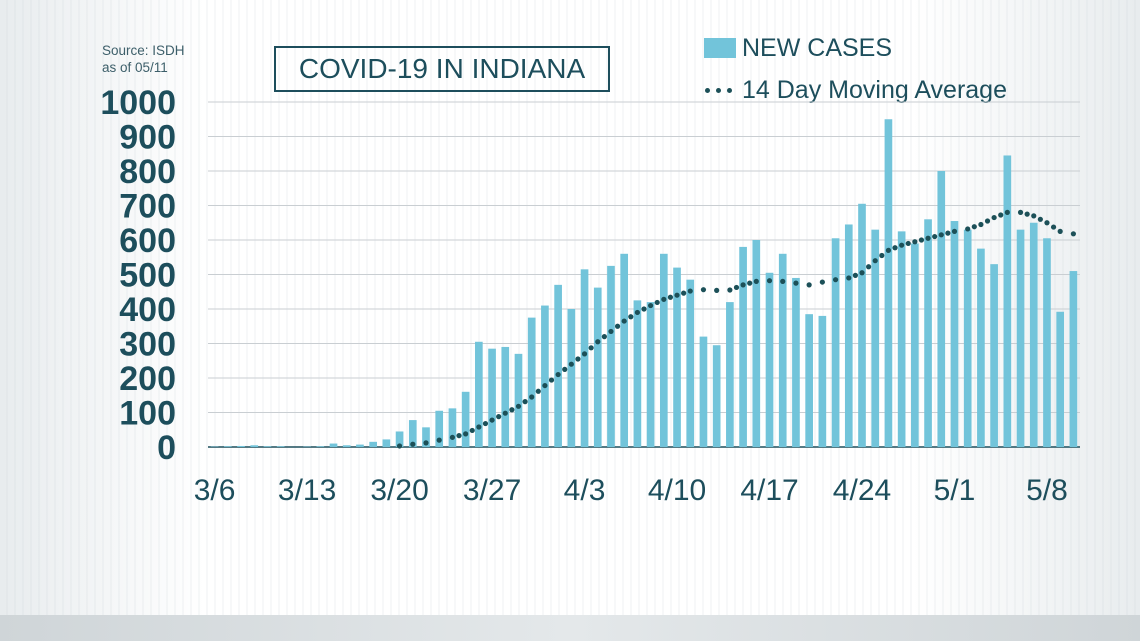 The image size is (1140, 641). What do you see at coordinates (143, 50) in the screenshot?
I see `source-line: Source: ISDH` at bounding box center [143, 50].